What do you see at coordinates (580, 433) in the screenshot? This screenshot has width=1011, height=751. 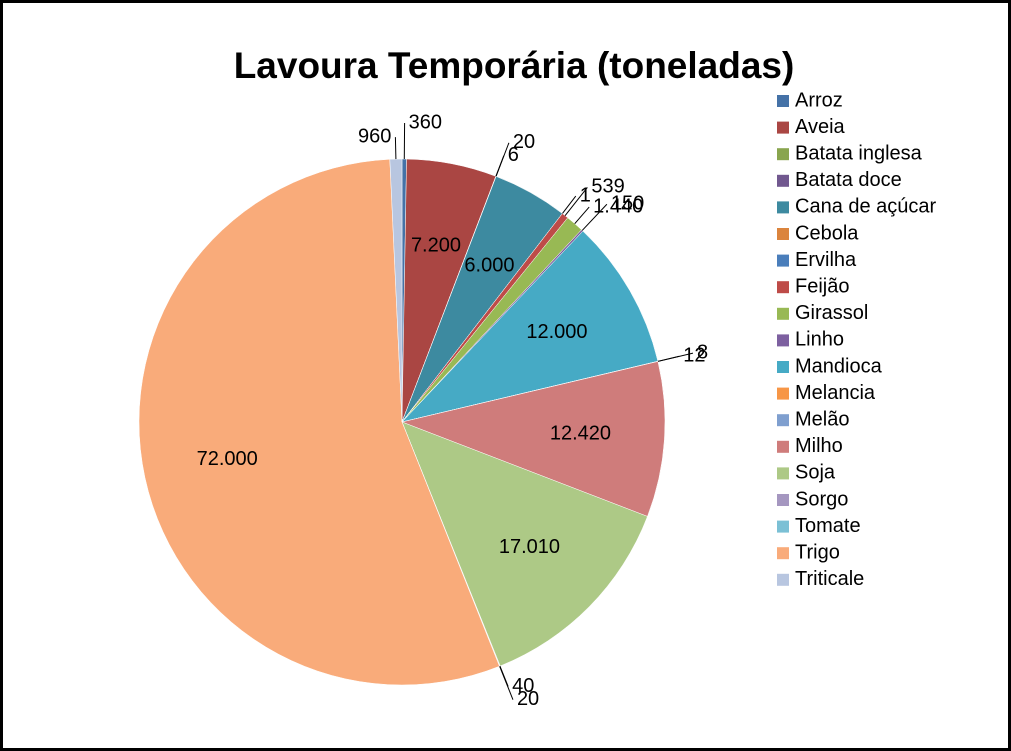 I see `data-label: 12.420` at bounding box center [580, 433].